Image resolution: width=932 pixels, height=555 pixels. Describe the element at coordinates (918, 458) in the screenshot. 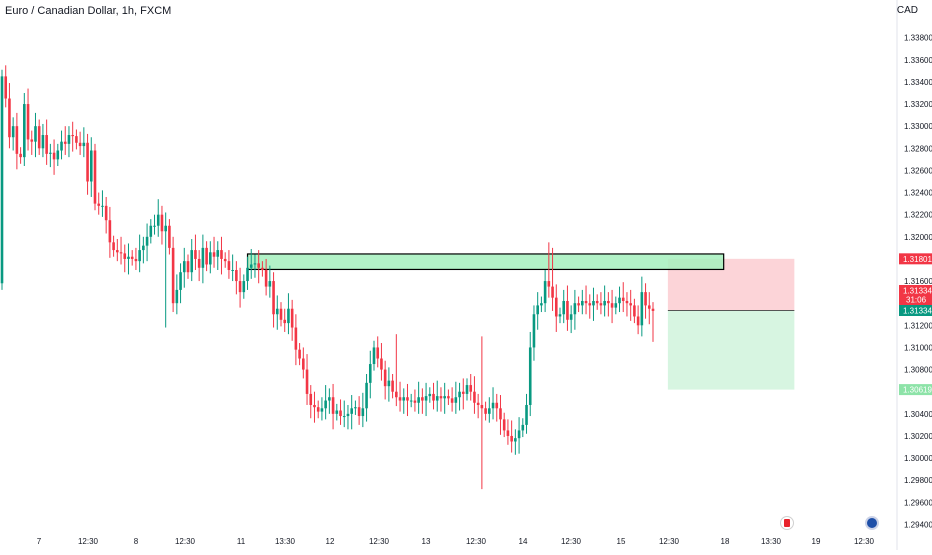

I see `price-tick-label: 1.30000` at that location.